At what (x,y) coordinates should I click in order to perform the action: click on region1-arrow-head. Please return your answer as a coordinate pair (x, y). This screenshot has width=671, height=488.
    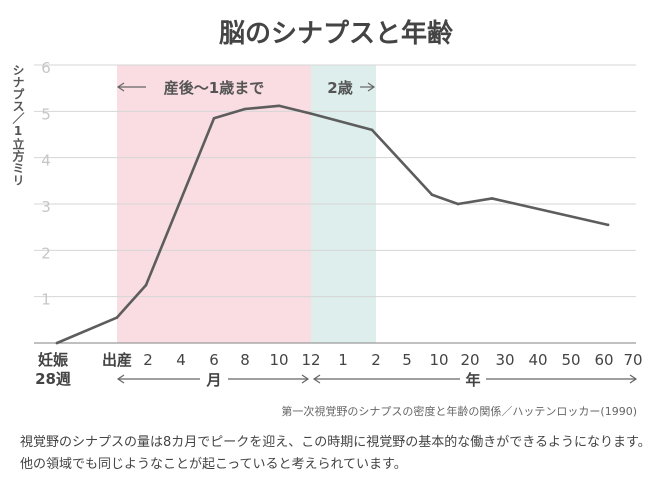
    Looking at the image, I should click on (120, 87).